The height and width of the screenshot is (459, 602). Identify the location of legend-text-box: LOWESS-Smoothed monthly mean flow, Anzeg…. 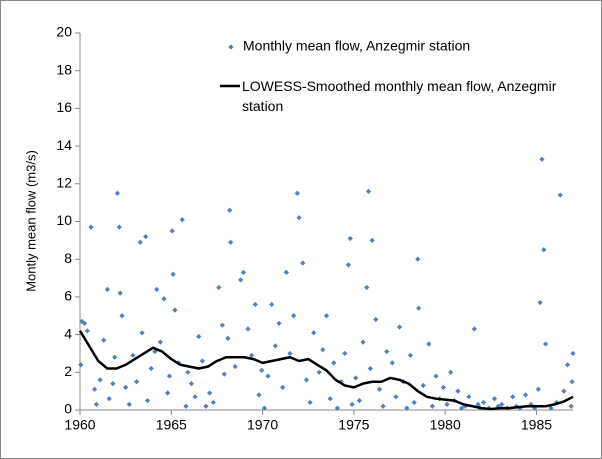
(399, 96).